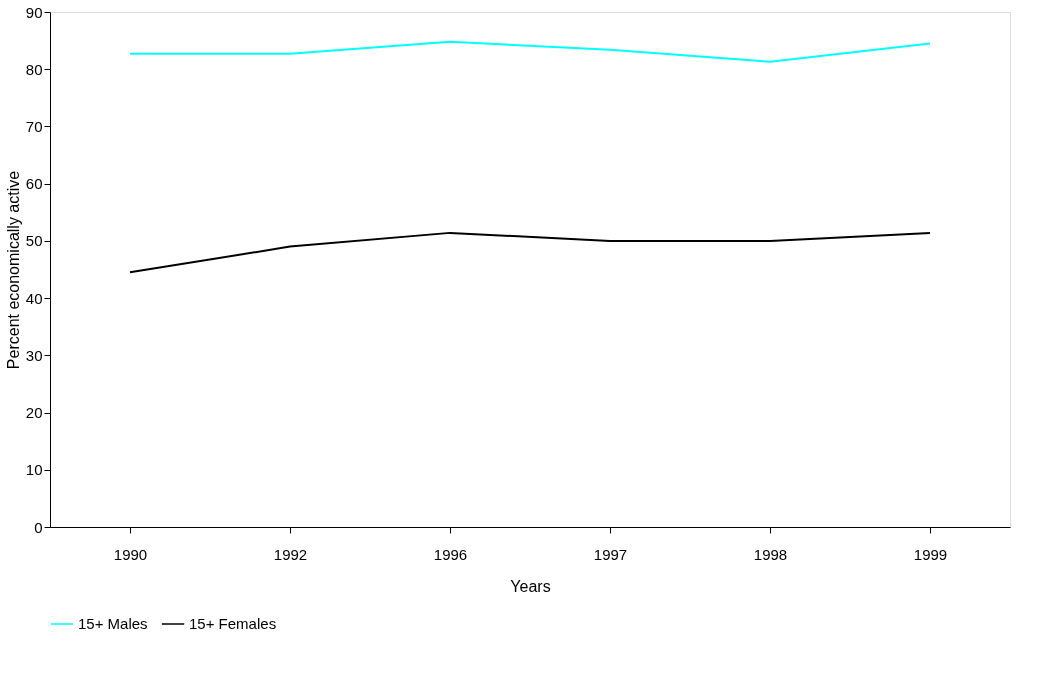 The height and width of the screenshot is (690, 1058). Describe the element at coordinates (130, 554) in the screenshot. I see `x-tick-label: 1990` at that location.